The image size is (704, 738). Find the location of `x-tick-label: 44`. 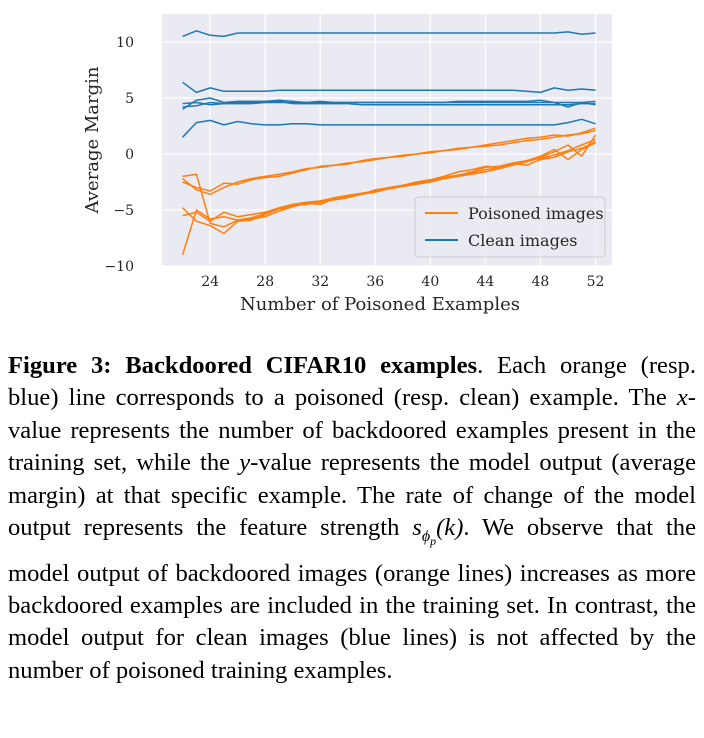

x-tick-label: 44 is located at coordinates (485, 282).